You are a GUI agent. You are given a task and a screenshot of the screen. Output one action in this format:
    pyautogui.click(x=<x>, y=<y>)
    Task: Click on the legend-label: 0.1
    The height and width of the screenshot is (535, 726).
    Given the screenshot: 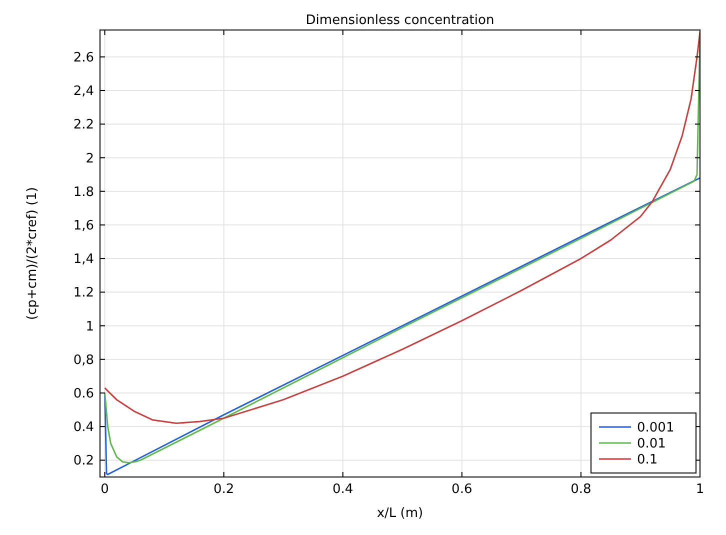 What is the action you would take?
    pyautogui.click(x=647, y=460)
    